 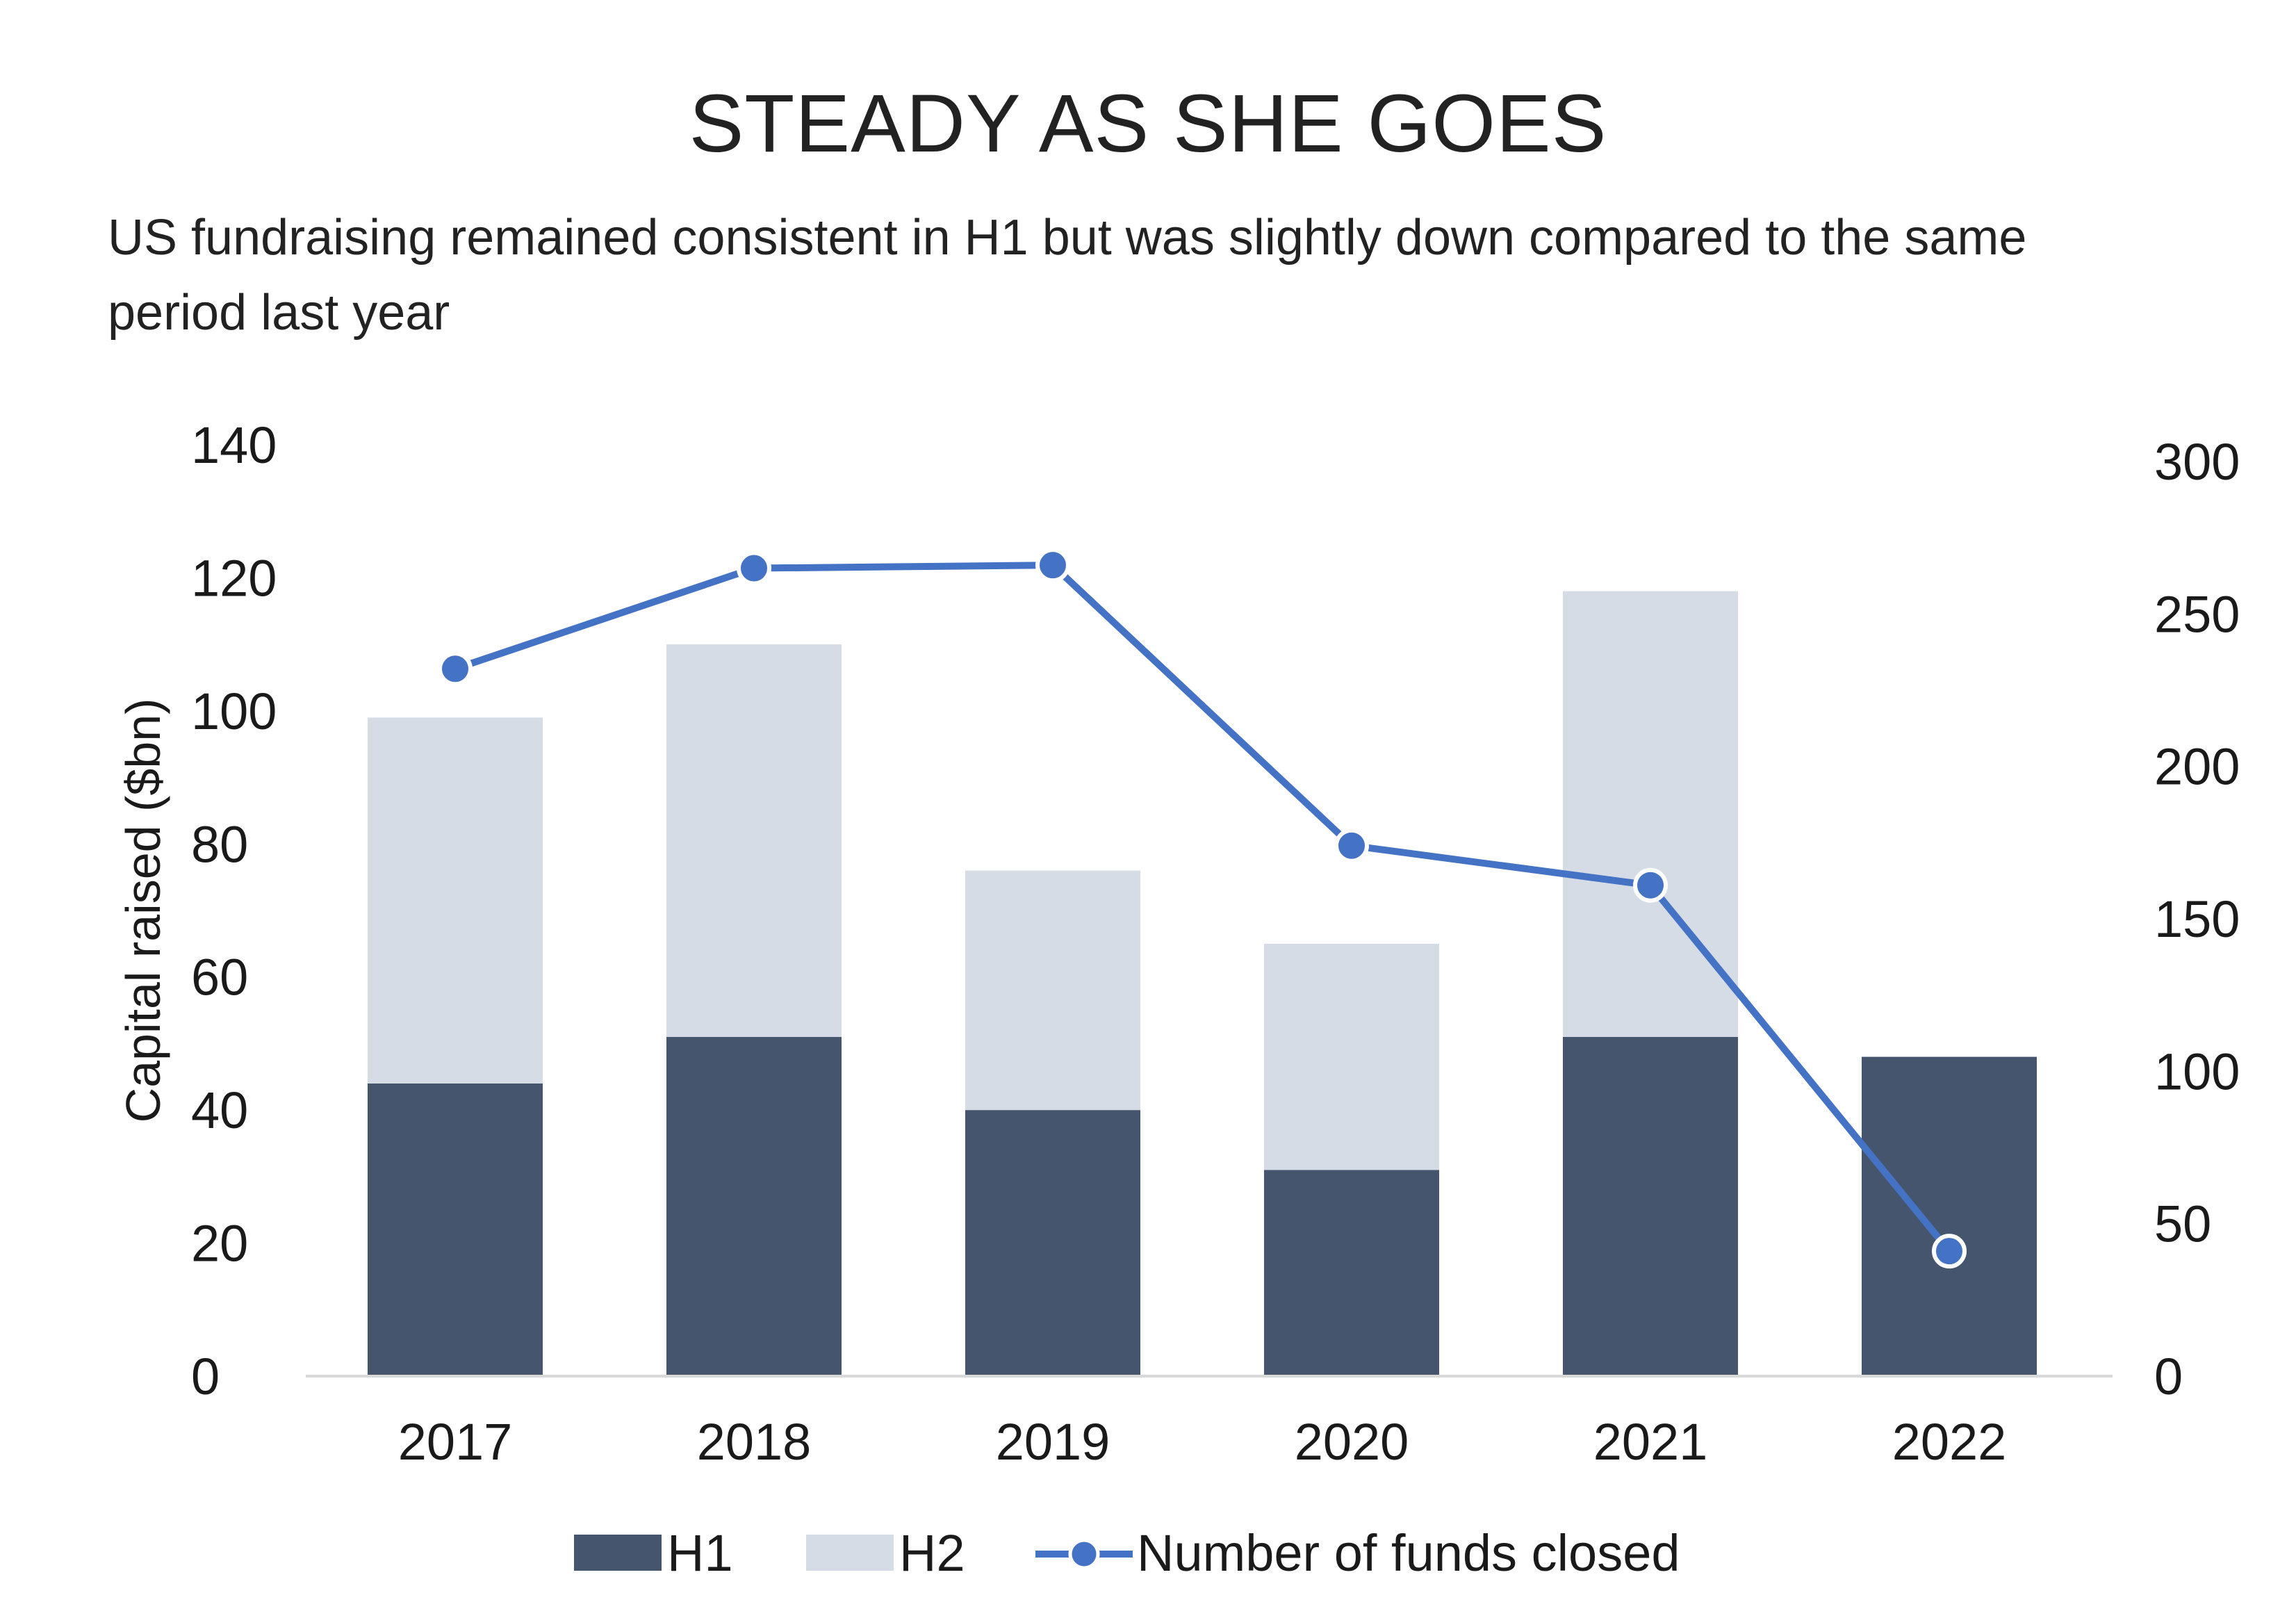 What do you see at coordinates (1351, 1056) in the screenshot?
I see `bar-h2-2020` at bounding box center [1351, 1056].